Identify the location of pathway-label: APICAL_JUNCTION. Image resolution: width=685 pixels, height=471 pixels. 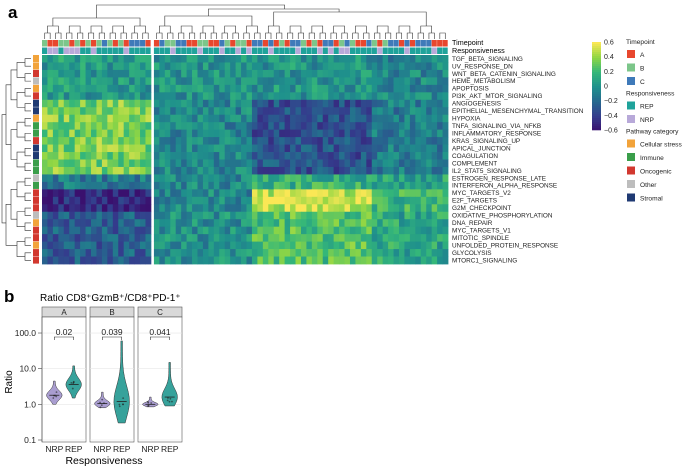
(481, 148).